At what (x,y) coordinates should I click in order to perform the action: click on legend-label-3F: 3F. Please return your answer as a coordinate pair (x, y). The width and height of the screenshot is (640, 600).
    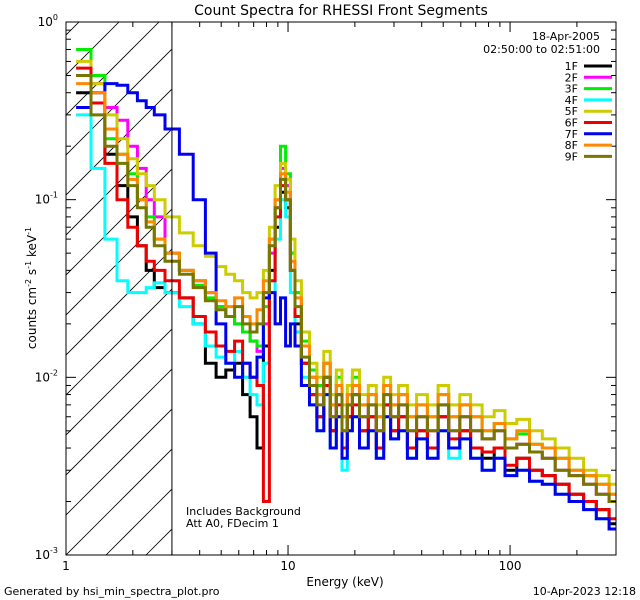
    Looking at the image, I should click on (571, 89).